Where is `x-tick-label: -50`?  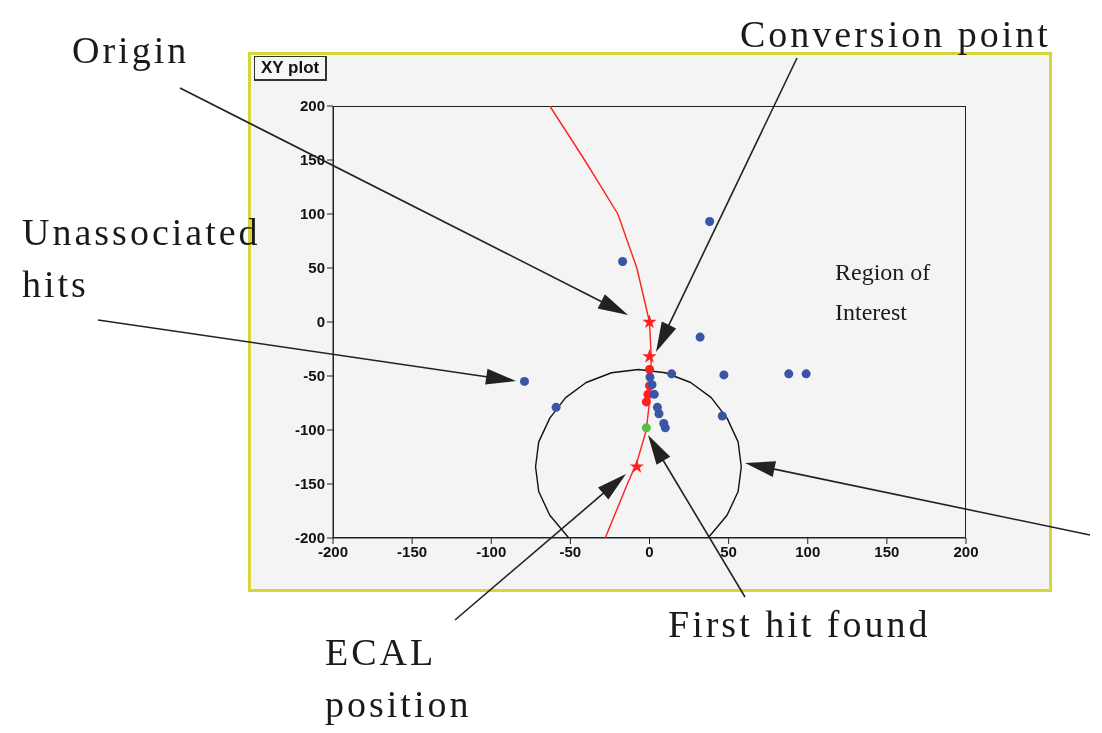 x-tick-label: -50 is located at coordinates (570, 551).